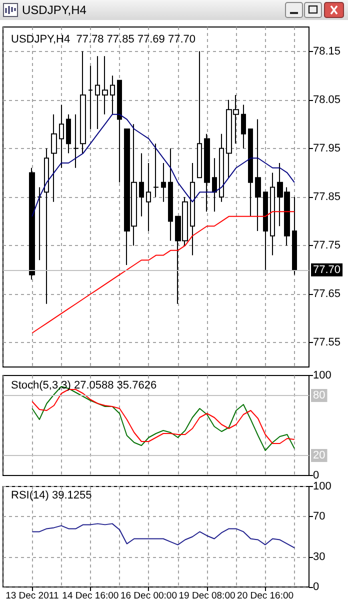 The width and height of the screenshot is (348, 608). I want to click on x-tick-label: 20 Dec 16:00, so click(265, 596).